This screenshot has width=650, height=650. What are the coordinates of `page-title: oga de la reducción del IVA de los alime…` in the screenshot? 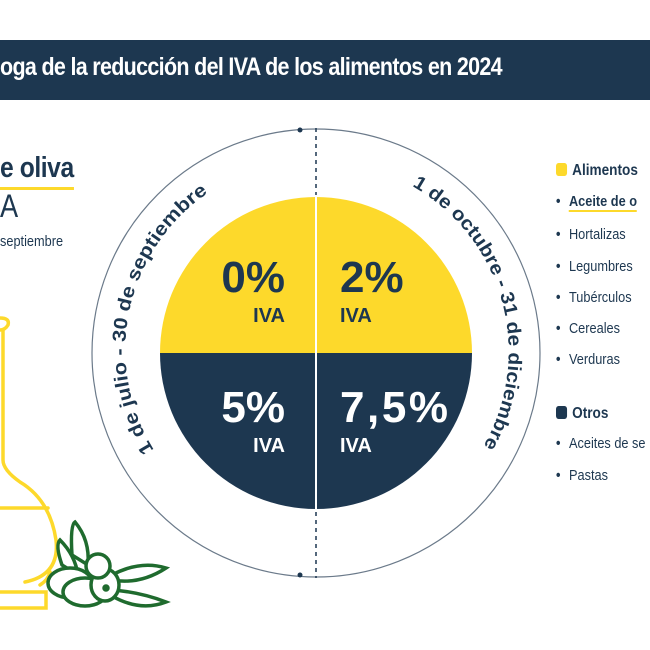 It's located at (251, 67).